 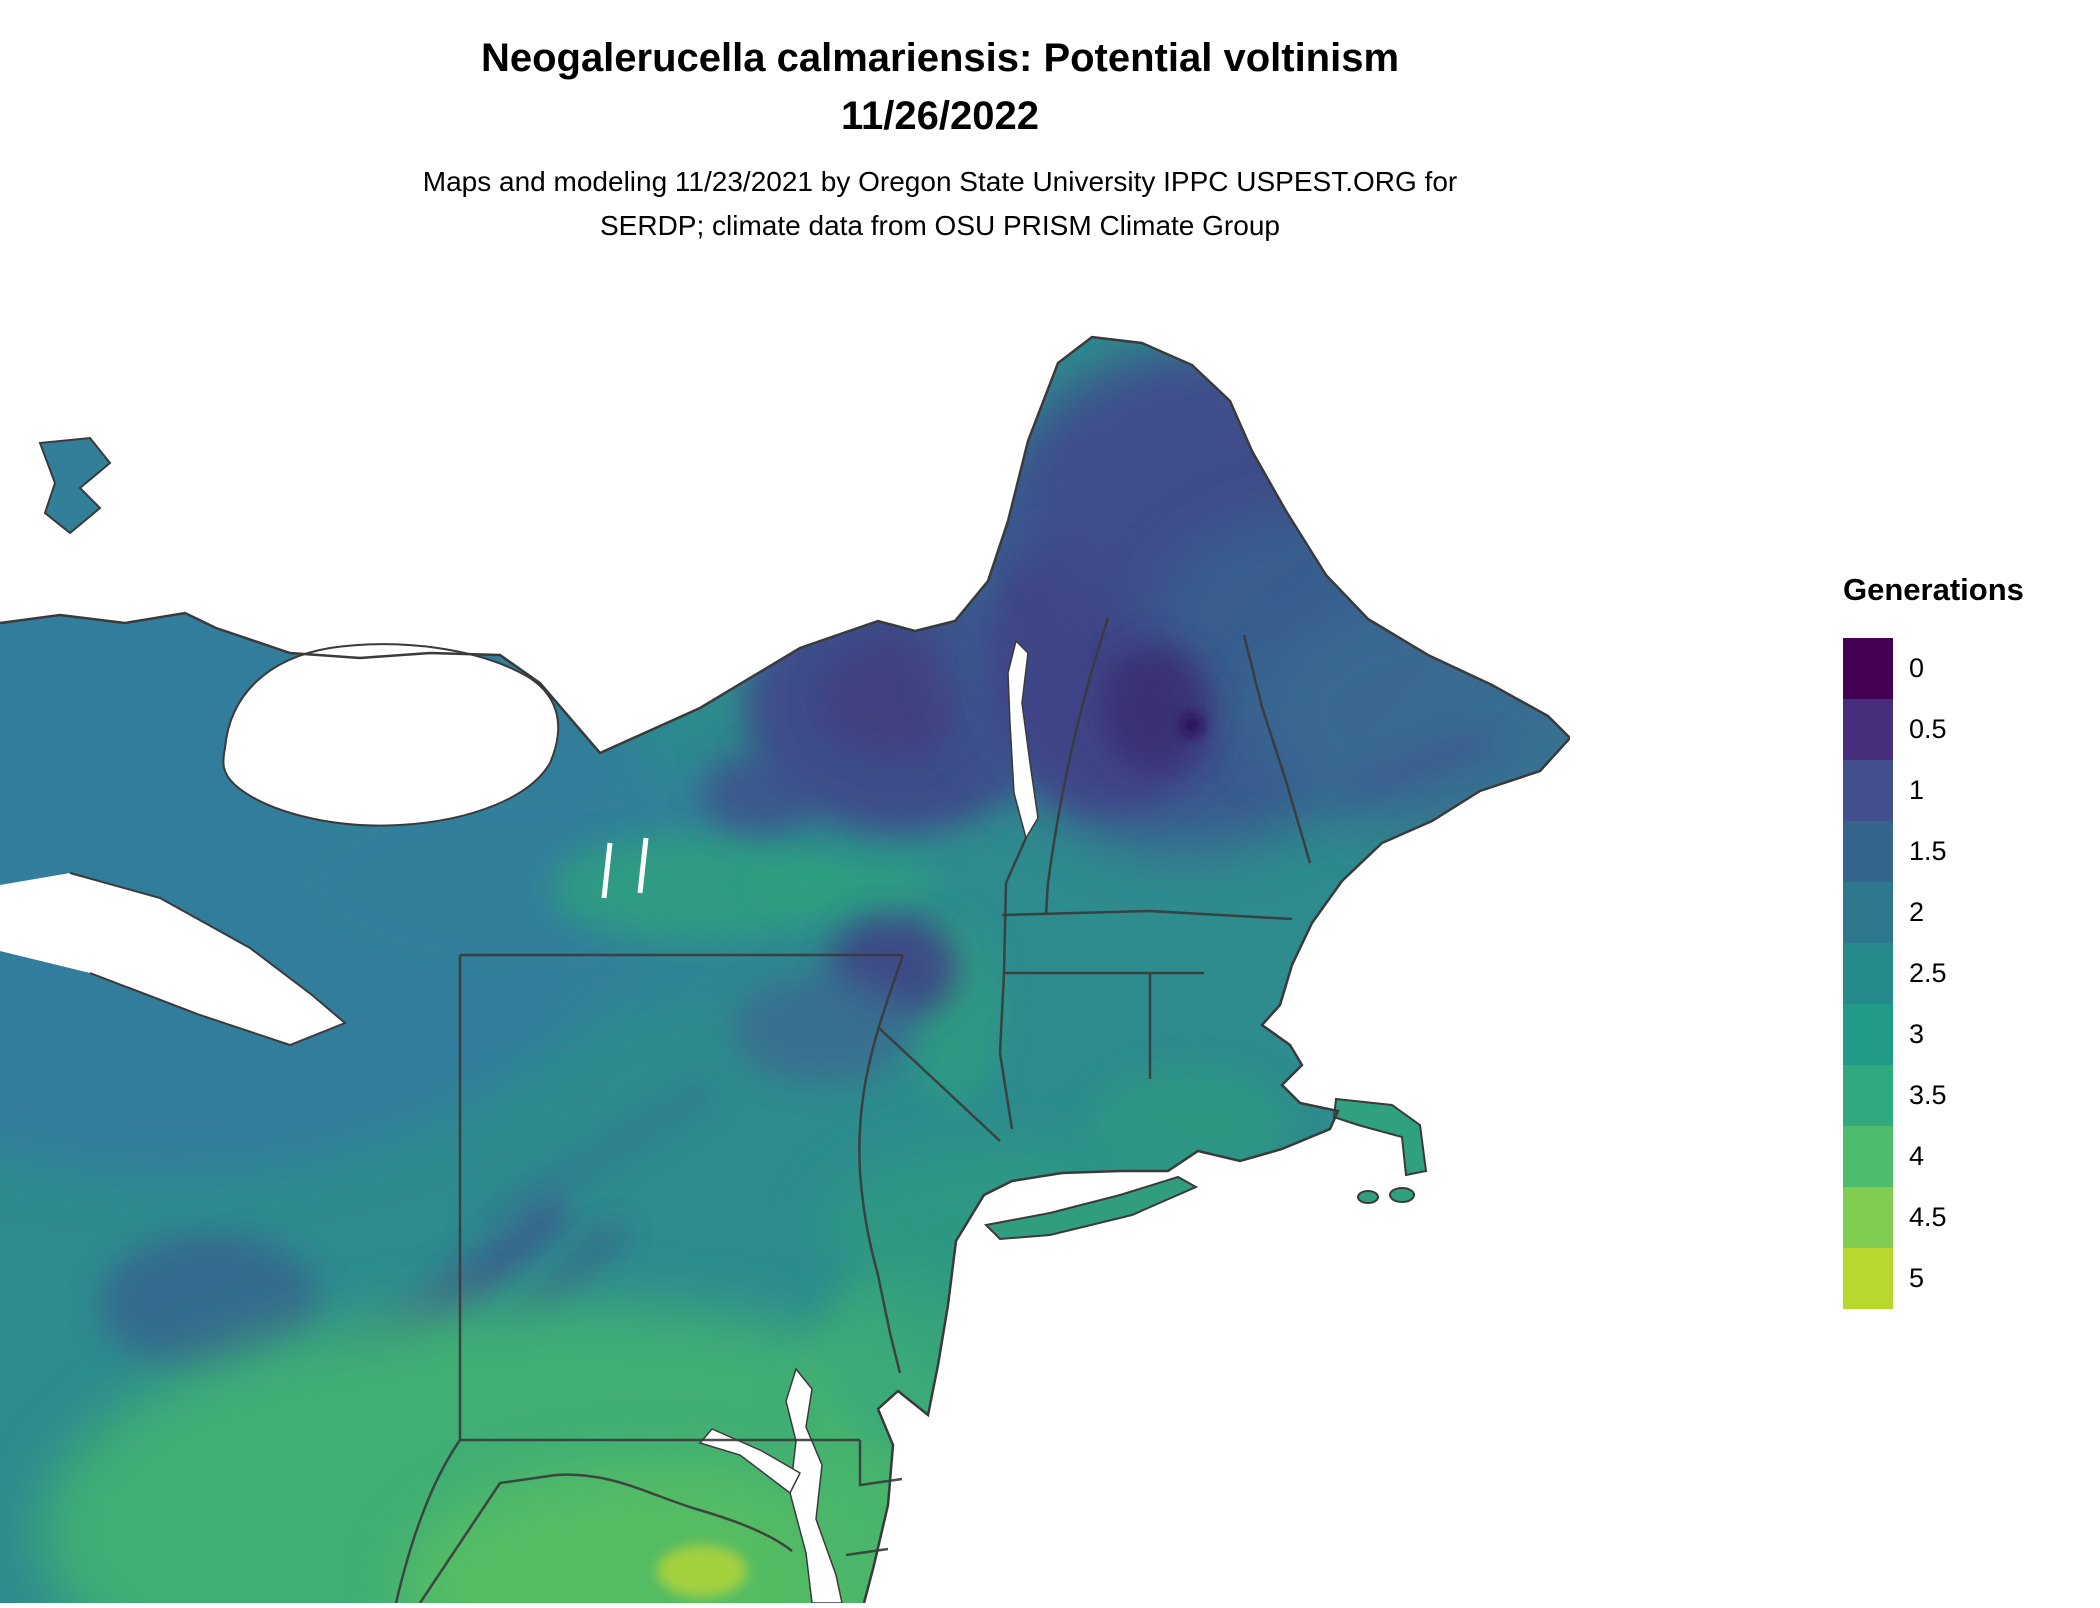 What do you see at coordinates (1928, 973) in the screenshot?
I see `legend-entry-label: 2.5` at bounding box center [1928, 973].